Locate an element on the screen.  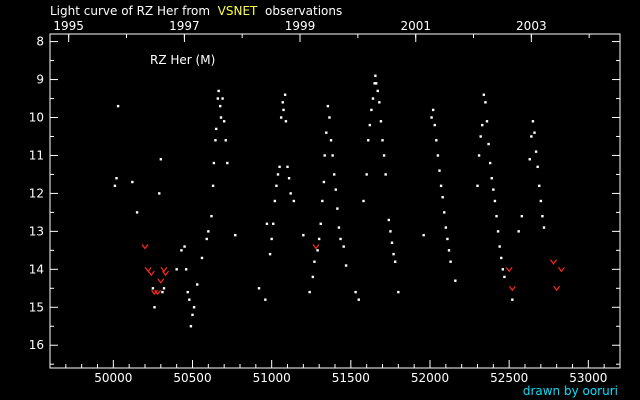
x-tick-label: 50500 is located at coordinates (192, 378).